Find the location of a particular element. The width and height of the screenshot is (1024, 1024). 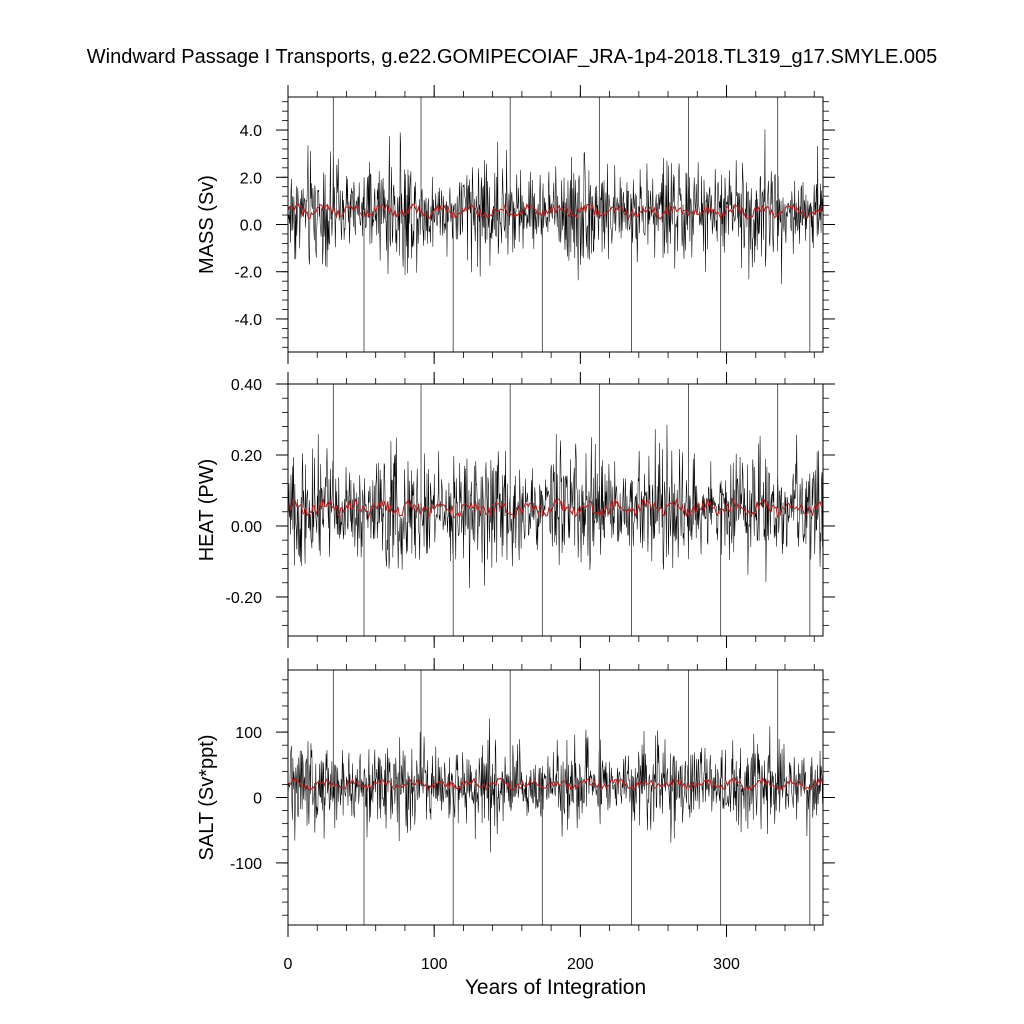

y-tick-label: -4.0 is located at coordinates (248, 320).